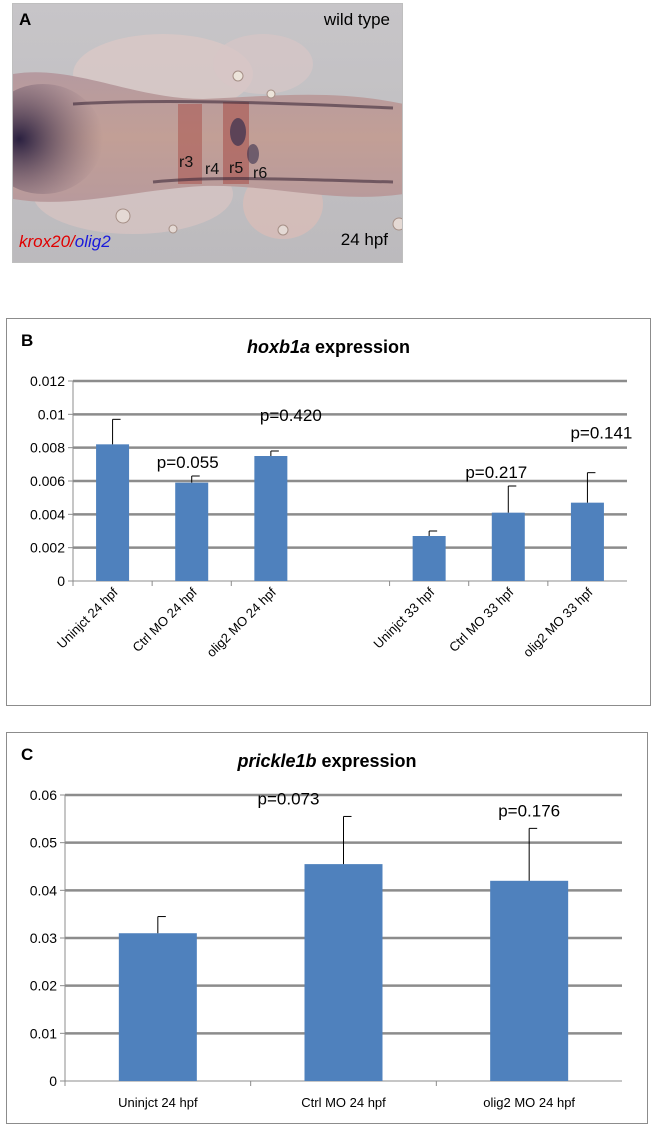 The image size is (654, 1127). What do you see at coordinates (188, 462) in the screenshot?
I see `p-value-label: p=0.055` at bounding box center [188, 462].